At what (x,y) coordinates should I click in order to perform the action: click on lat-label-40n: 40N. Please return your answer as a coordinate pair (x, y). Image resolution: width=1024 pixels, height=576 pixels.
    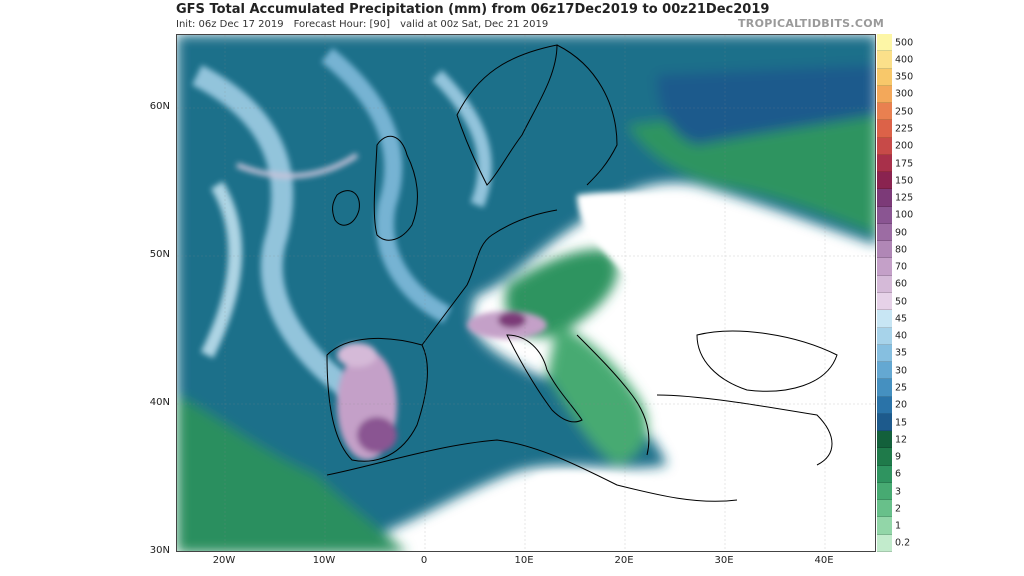
    Looking at the image, I should click on (159, 402).